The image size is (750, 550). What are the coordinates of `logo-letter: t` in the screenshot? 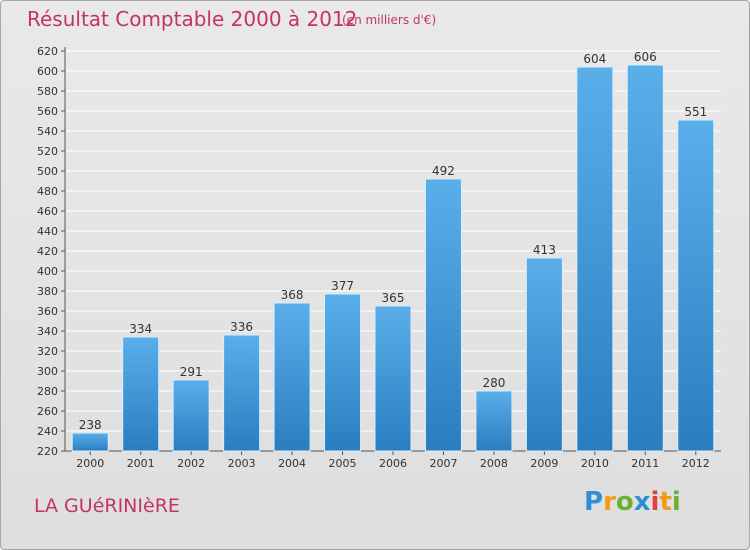 It's located at (665, 502).